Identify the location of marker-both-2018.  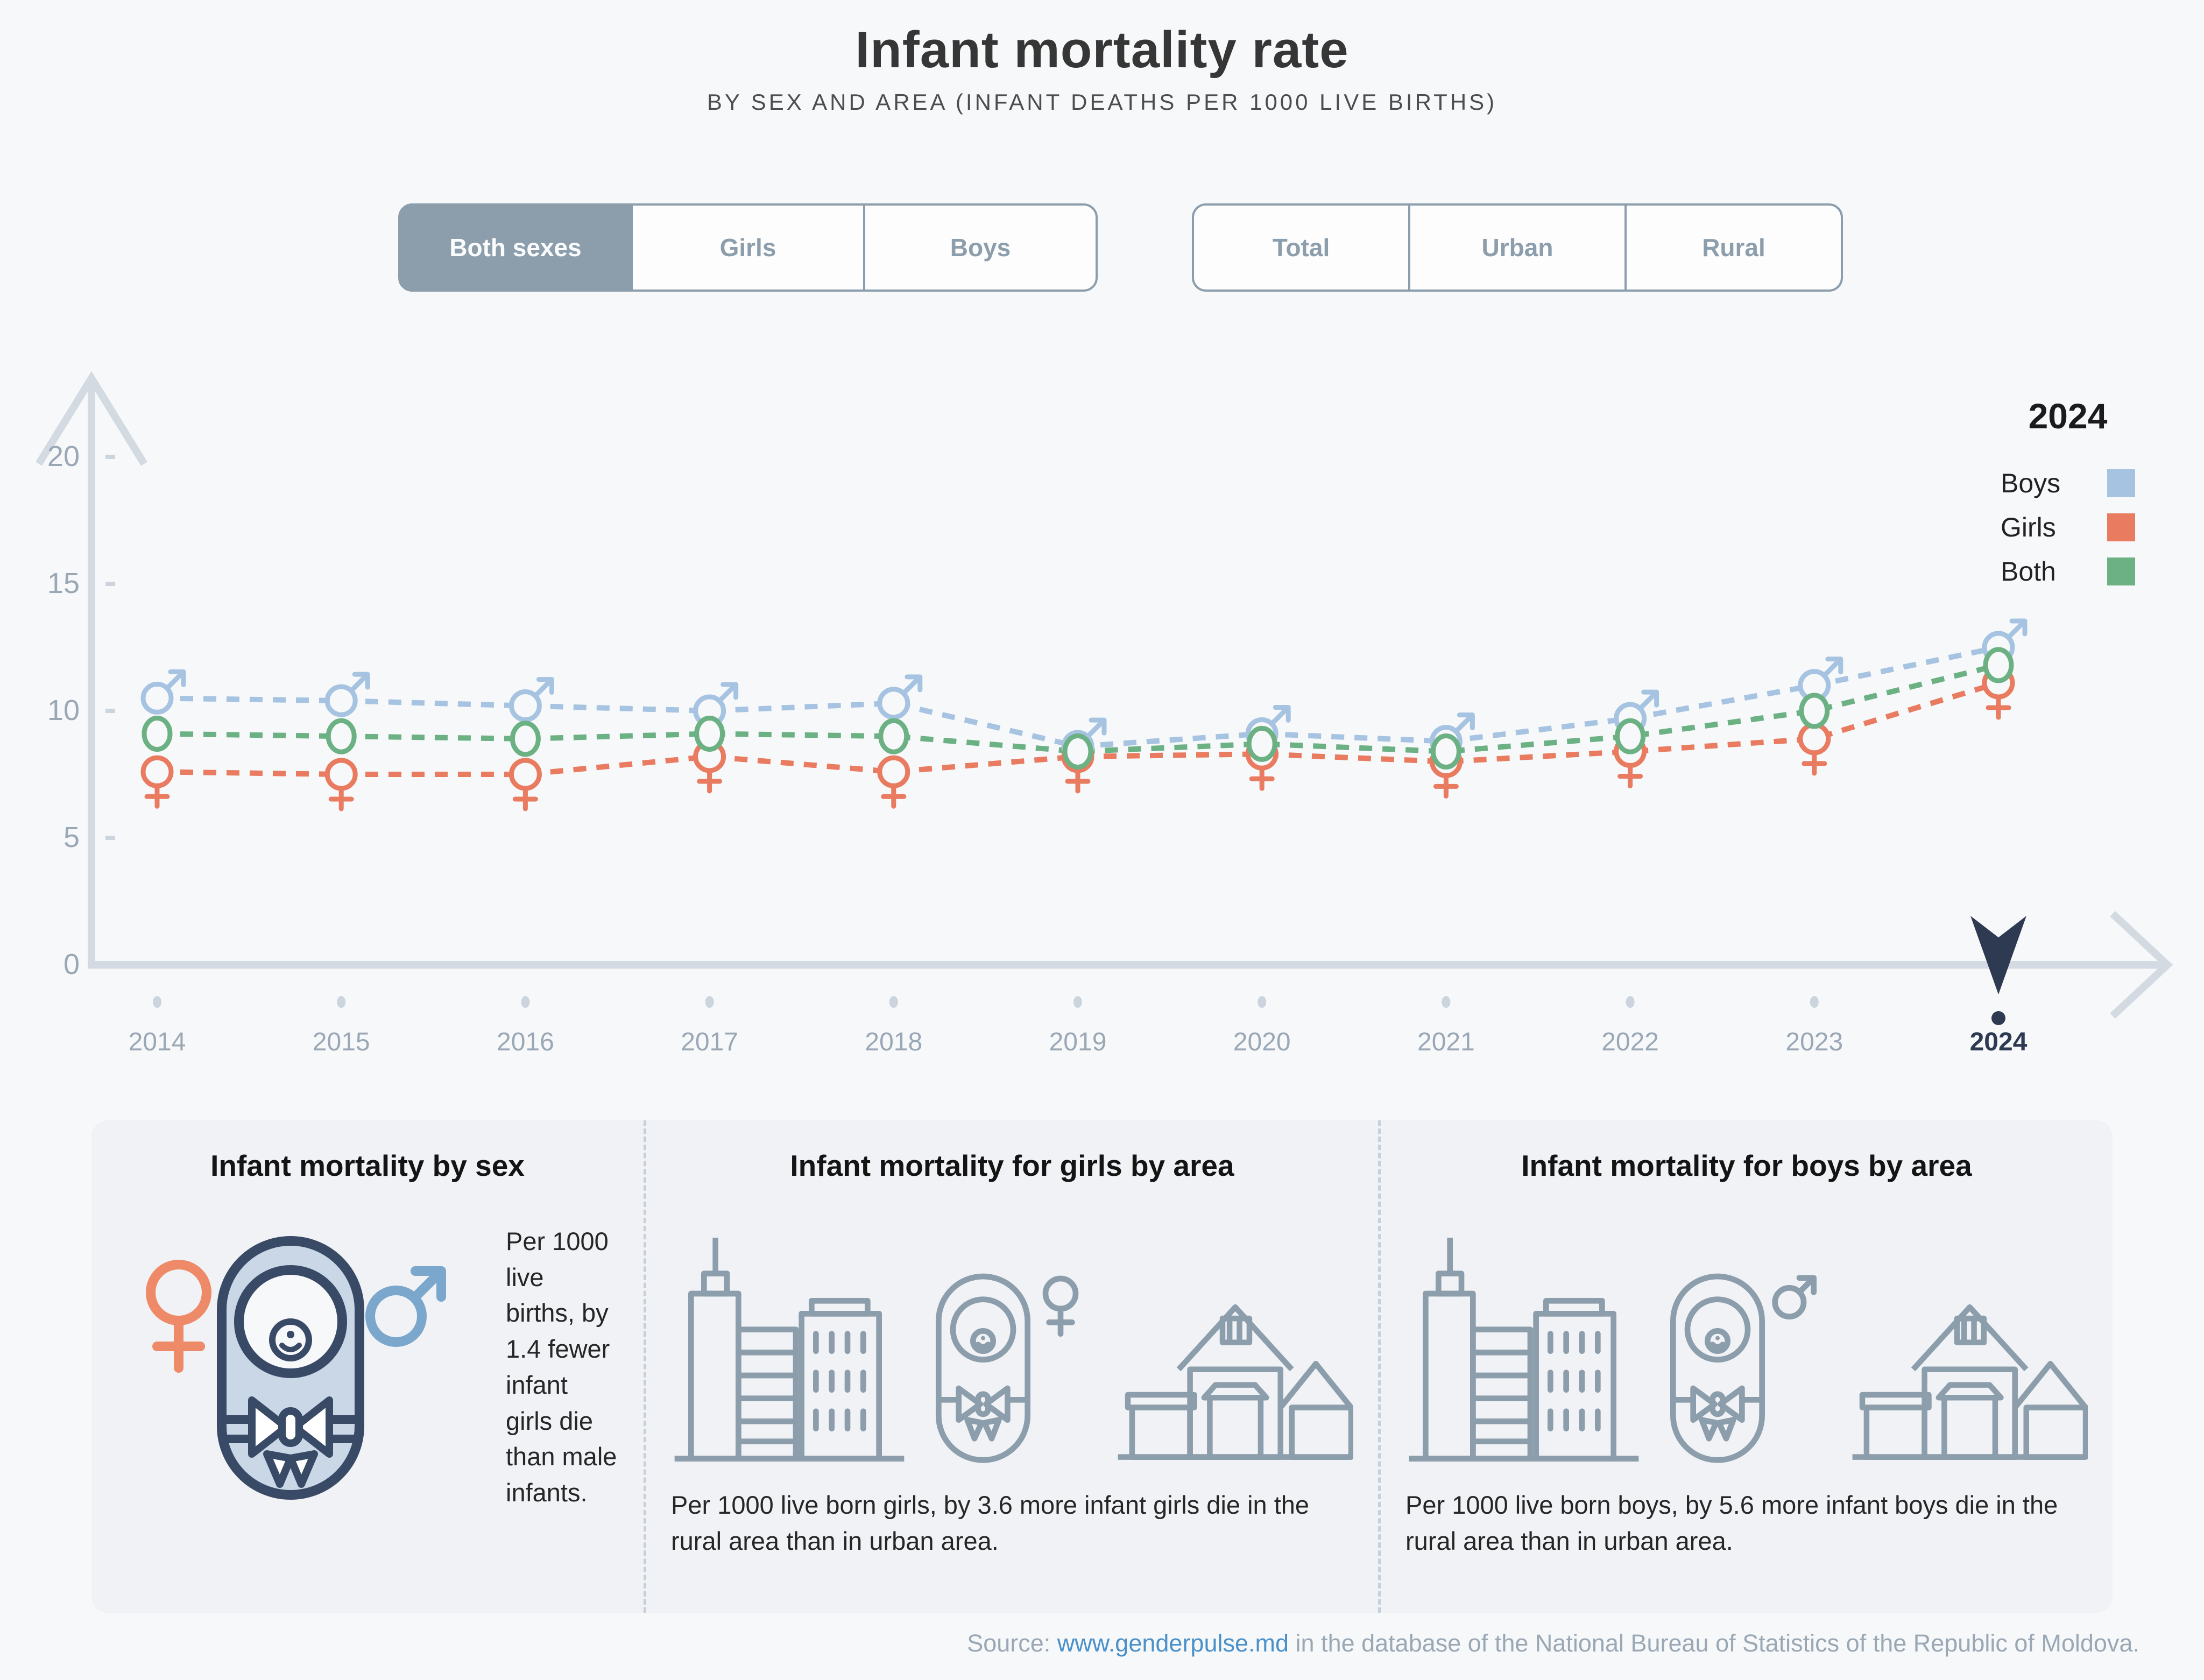
(893, 736).